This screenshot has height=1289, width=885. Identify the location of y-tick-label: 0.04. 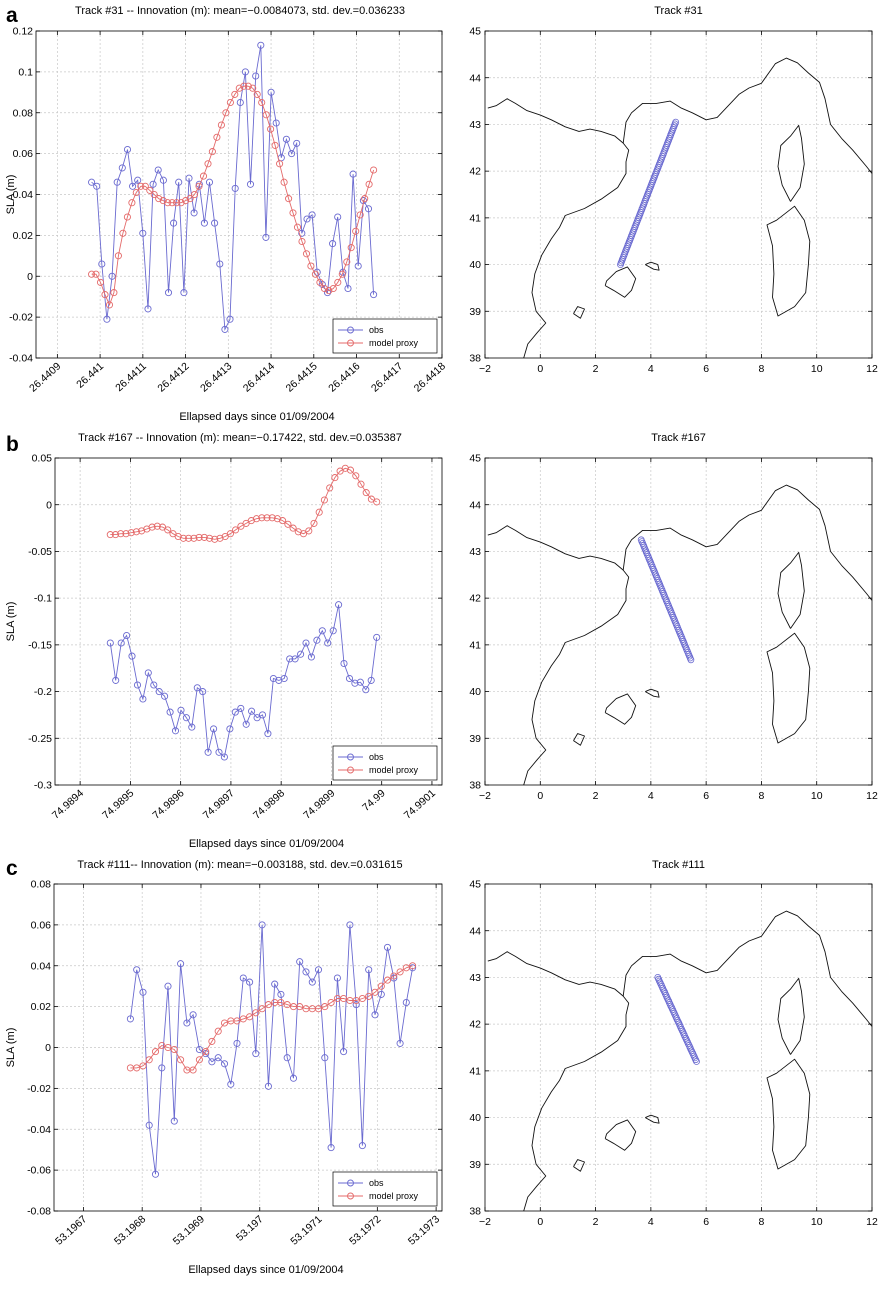
(23, 195).